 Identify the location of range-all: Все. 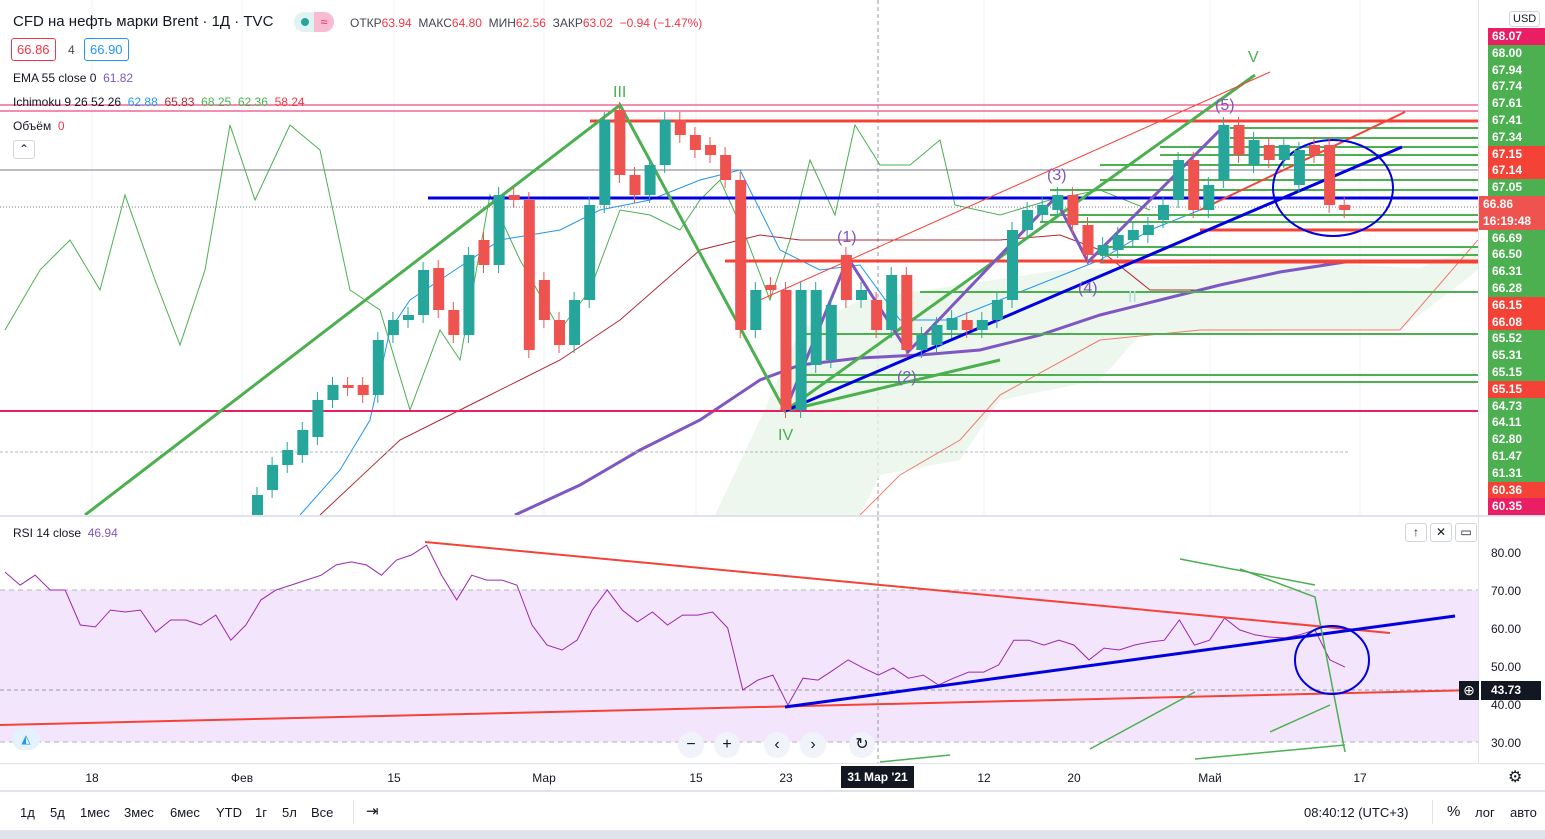
(322, 812).